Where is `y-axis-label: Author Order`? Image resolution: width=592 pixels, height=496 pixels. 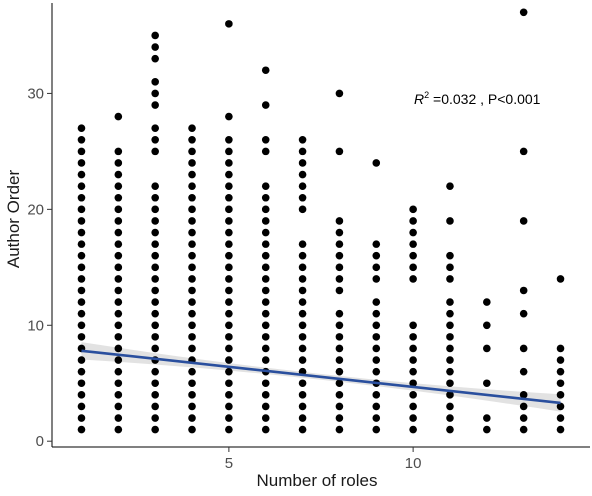
y-axis-label: Author Order is located at coordinates (13, 219).